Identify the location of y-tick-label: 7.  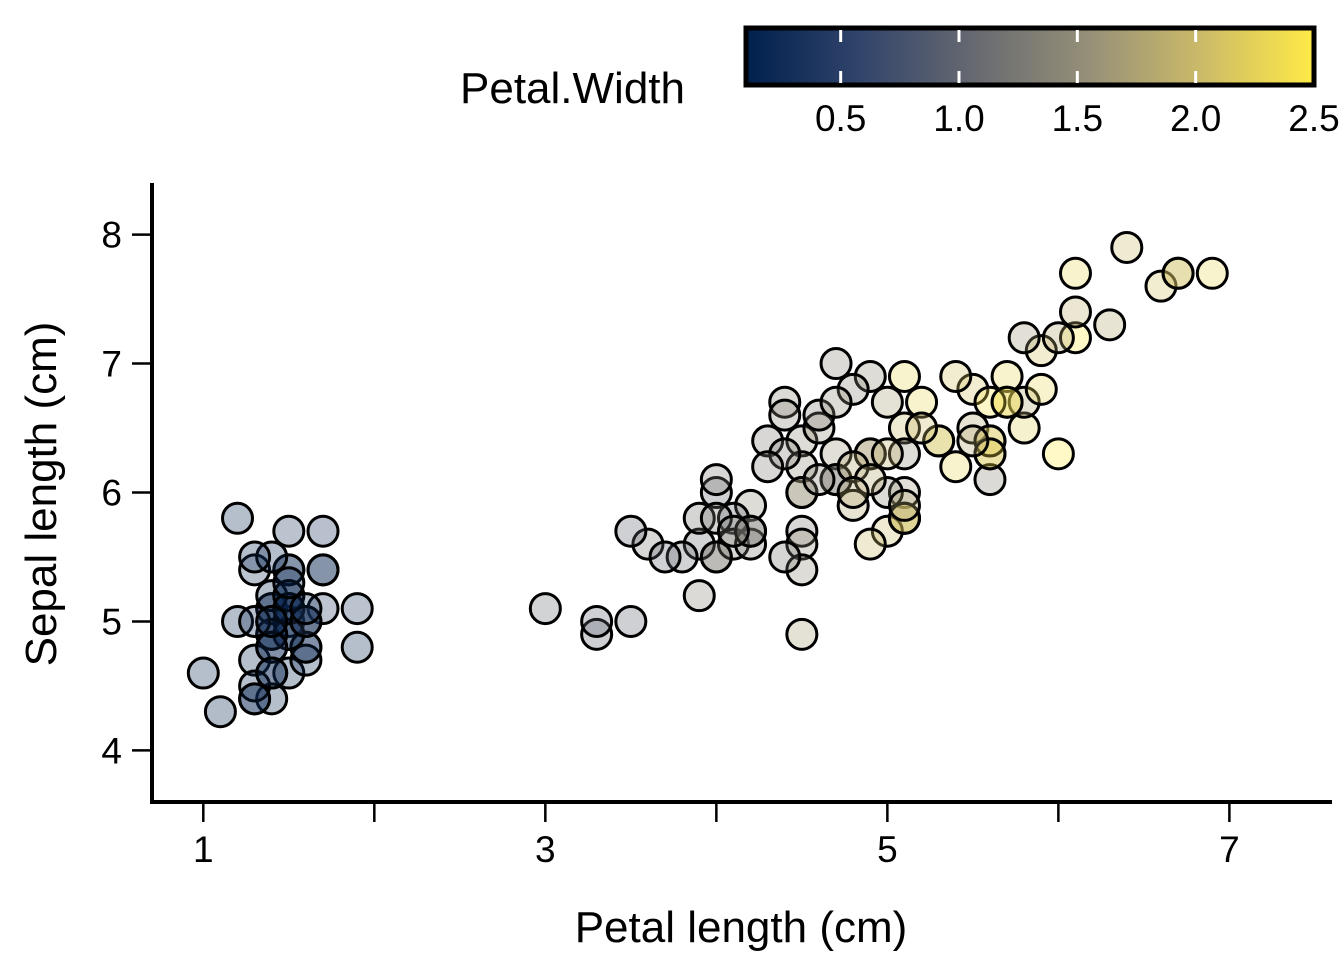
(111, 364).